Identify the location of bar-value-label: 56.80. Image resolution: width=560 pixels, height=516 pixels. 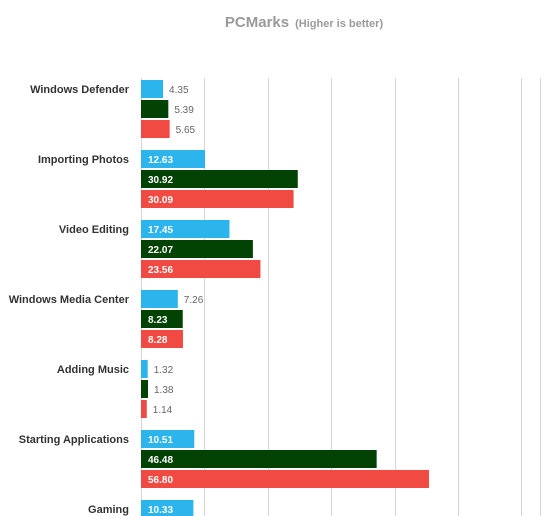
(160, 480).